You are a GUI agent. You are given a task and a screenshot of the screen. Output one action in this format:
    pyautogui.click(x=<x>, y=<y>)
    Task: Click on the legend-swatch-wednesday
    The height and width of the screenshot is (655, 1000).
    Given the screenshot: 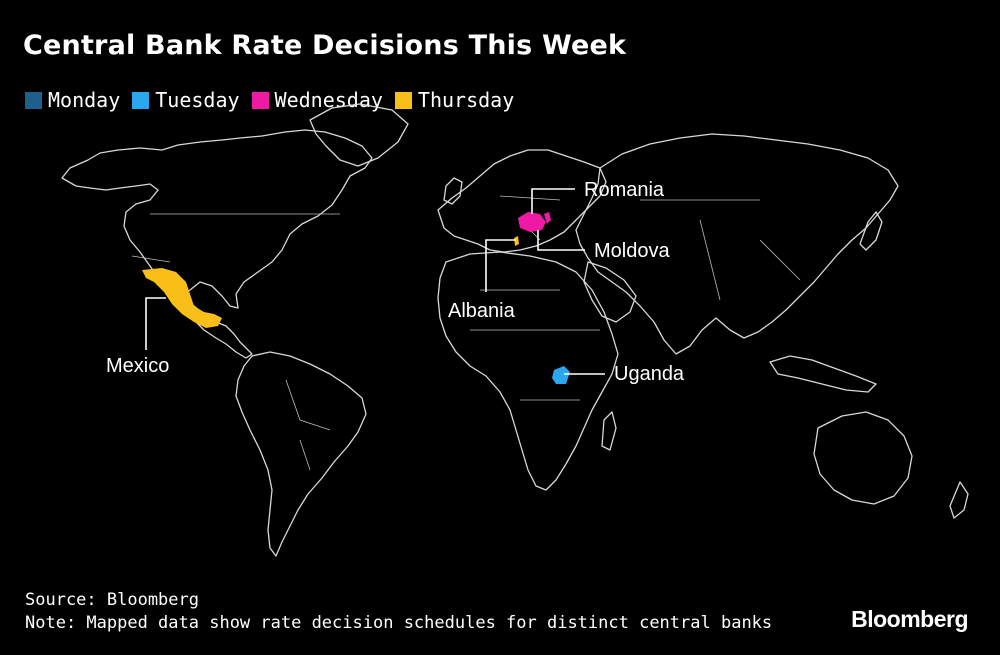 What is the action you would take?
    pyautogui.click(x=260, y=100)
    